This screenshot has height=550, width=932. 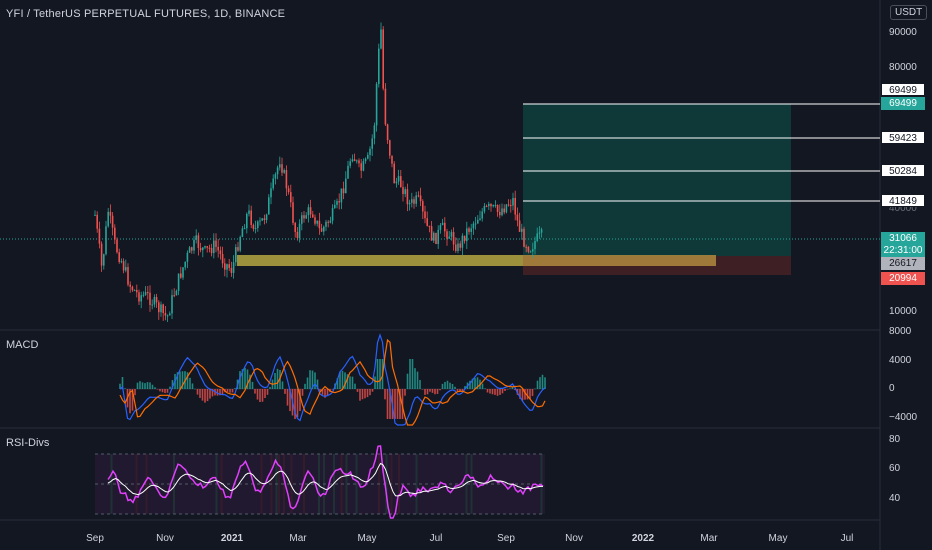 What do you see at coordinates (909, 12) in the screenshot?
I see `currency-badge: USDT` at bounding box center [909, 12].